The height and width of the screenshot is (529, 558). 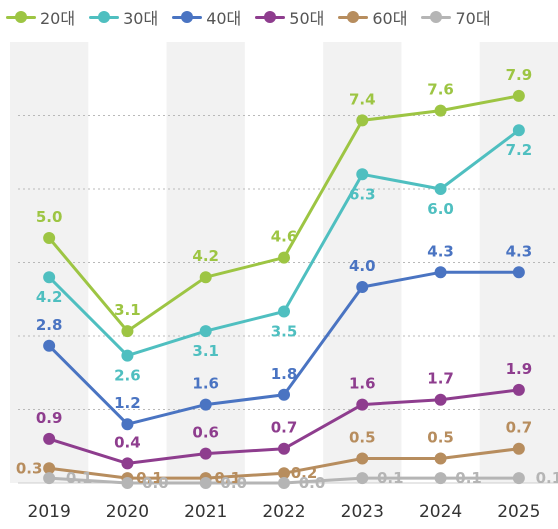 I want to click on data-label-5-4: 0.1, so click(x=390, y=478).